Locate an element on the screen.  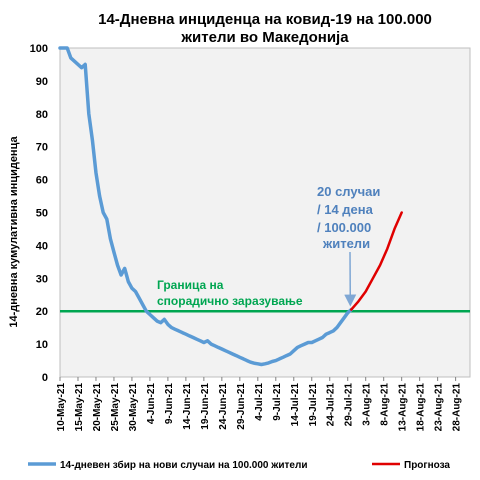
x-tick-label: 29-Jul-21 is located at coordinates (349, 405).